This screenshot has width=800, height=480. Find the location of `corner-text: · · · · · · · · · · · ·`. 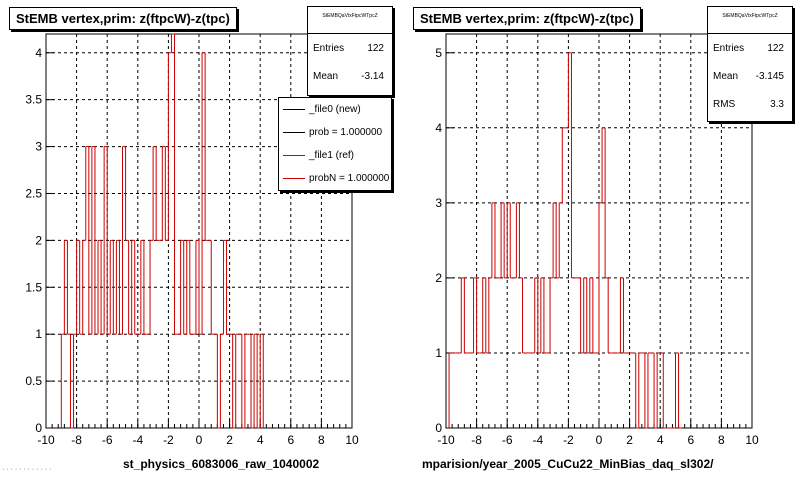

corner-text: · · · · · · · · · · · · is located at coordinates (27, 469).